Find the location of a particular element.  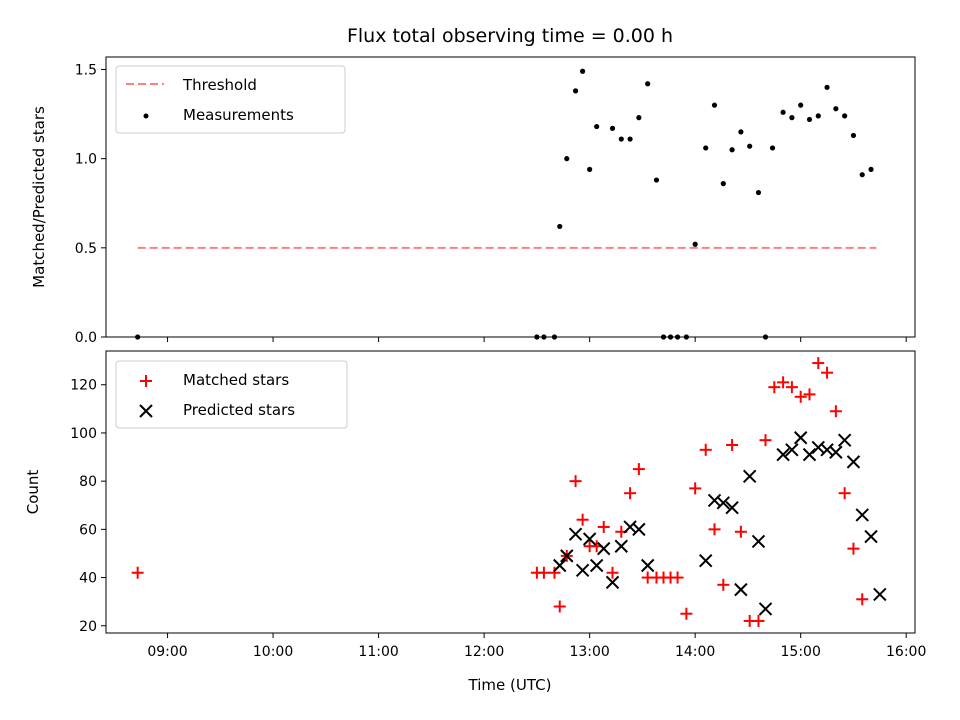

legend-predicted-label: Predicted stars is located at coordinates (239, 410).